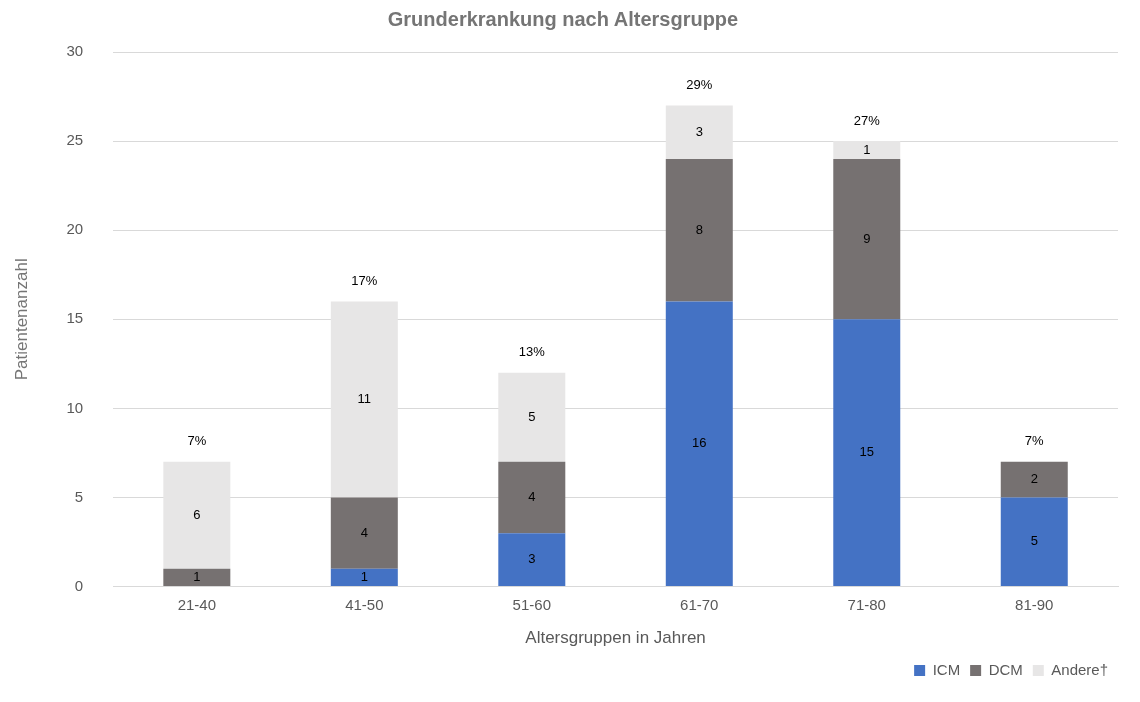  I want to click on x-tick-label: 41-50, so click(364, 604).